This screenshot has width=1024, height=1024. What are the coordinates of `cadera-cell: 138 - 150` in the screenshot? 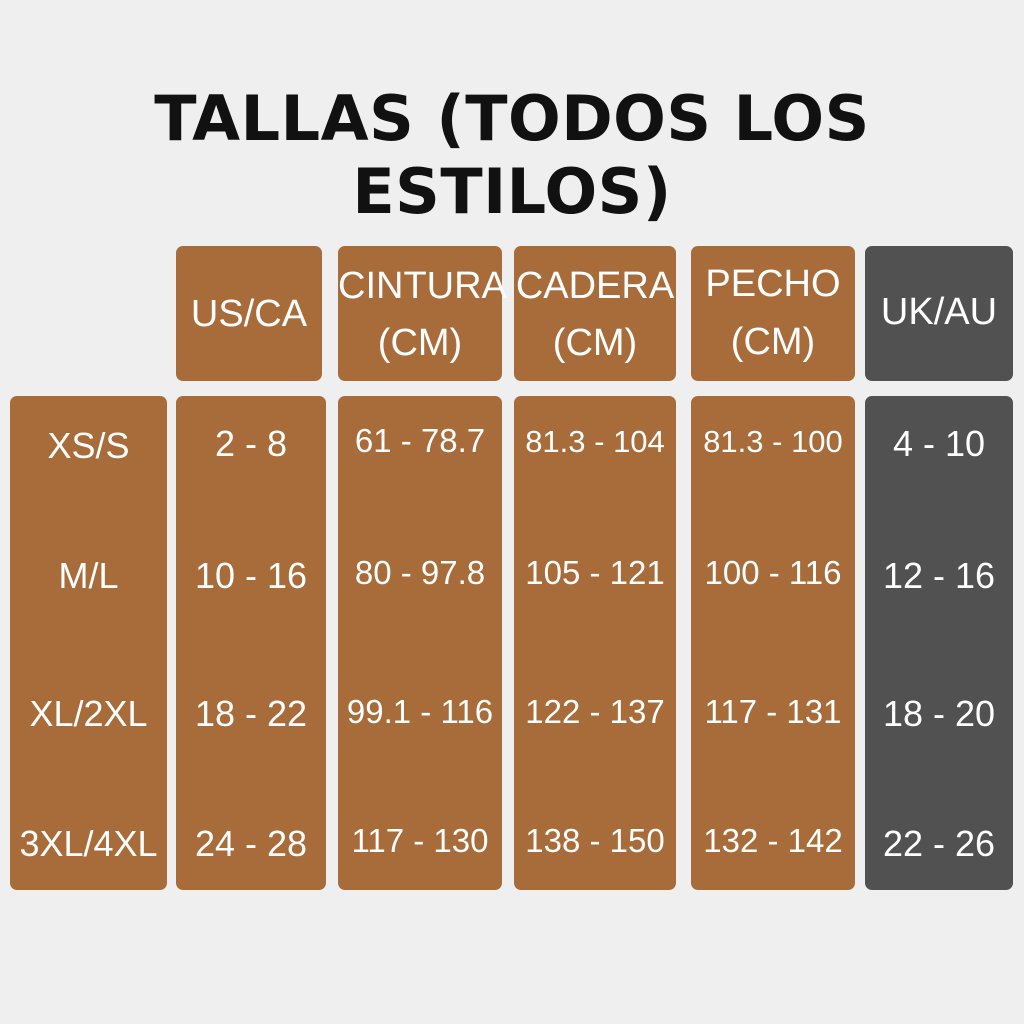 It's located at (595, 840).